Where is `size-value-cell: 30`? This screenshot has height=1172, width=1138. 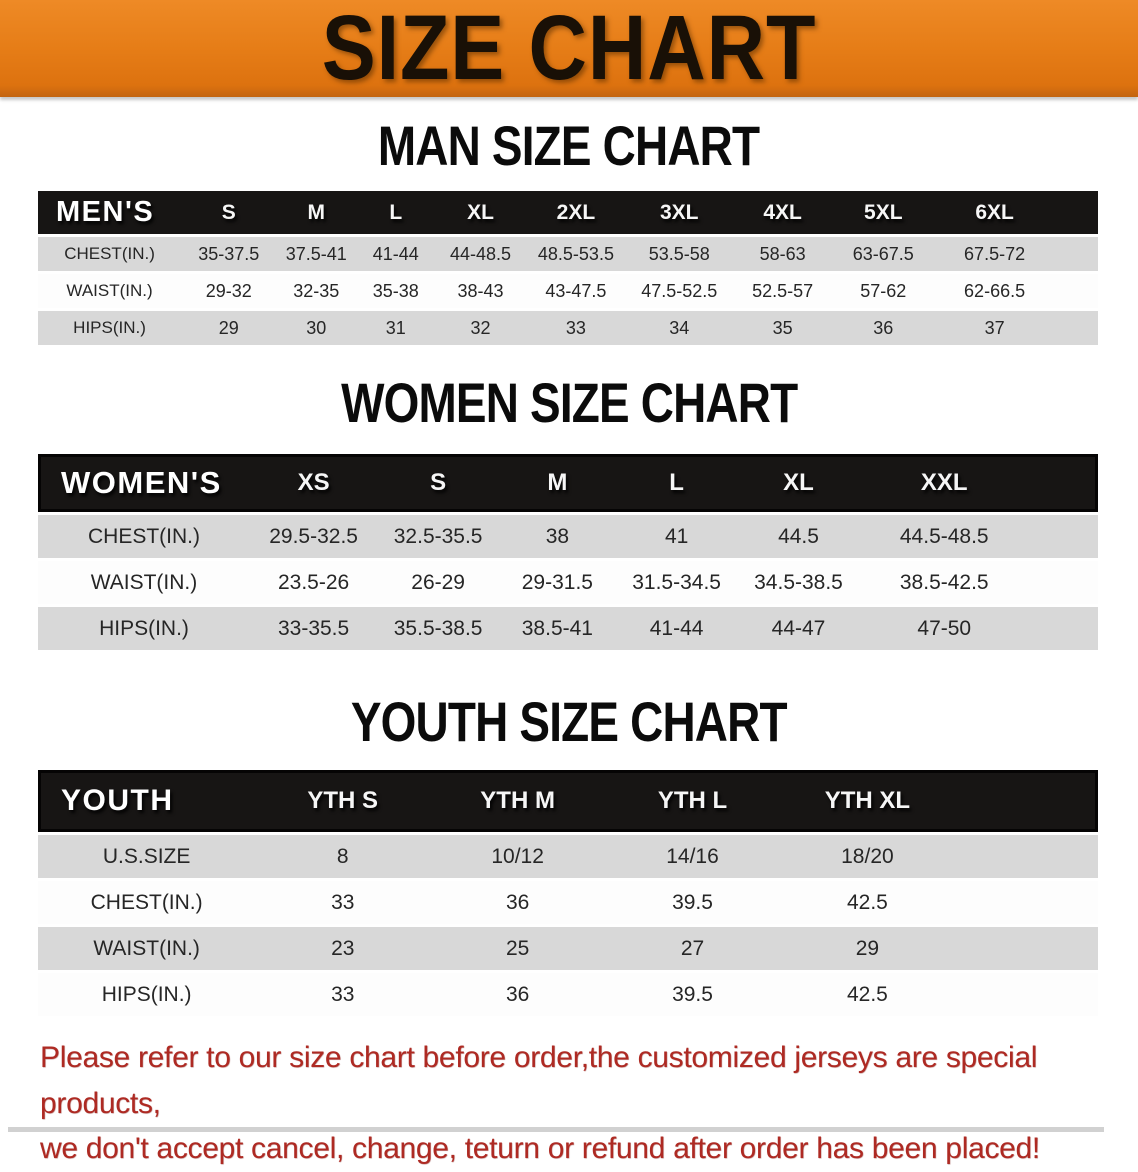 size-value-cell: 30 is located at coordinates (316, 327).